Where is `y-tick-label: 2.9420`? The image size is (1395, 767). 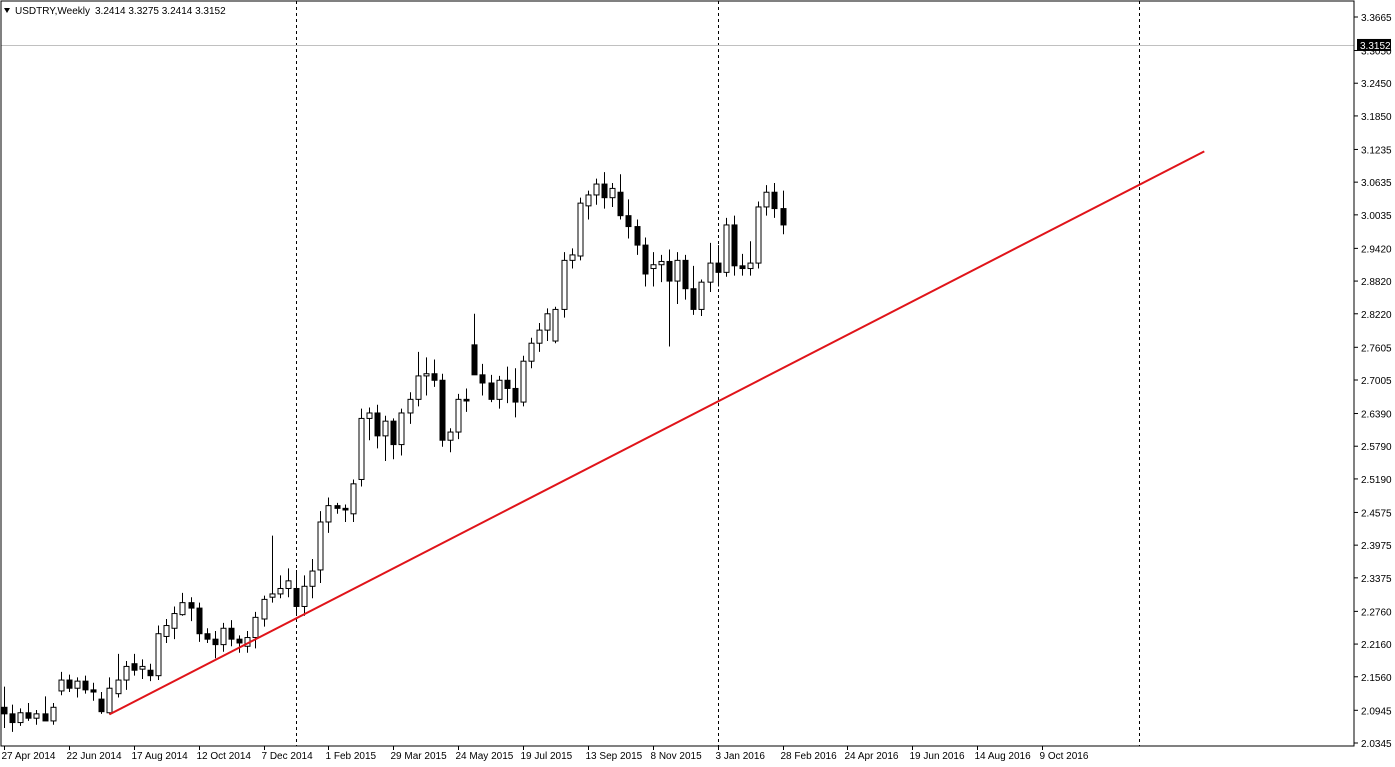
y-tick-label: 2.9420 is located at coordinates (1376, 249).